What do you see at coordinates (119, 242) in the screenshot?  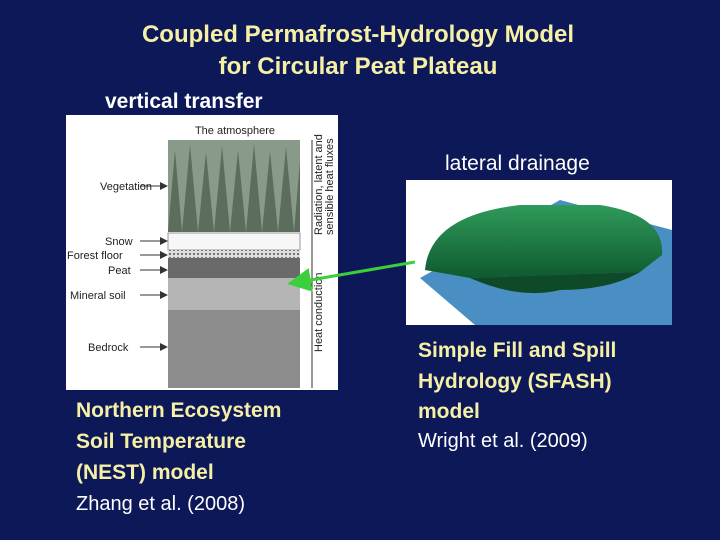 I see `layer-label: Snow` at bounding box center [119, 242].